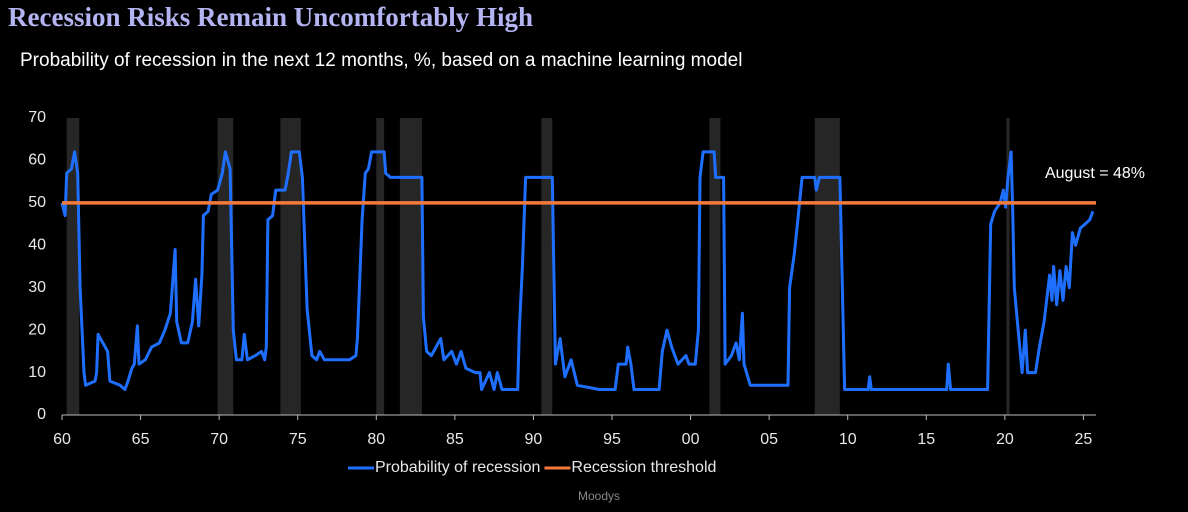 The width and height of the screenshot is (1188, 512). I want to click on x-tick-label: 65, so click(141, 439).